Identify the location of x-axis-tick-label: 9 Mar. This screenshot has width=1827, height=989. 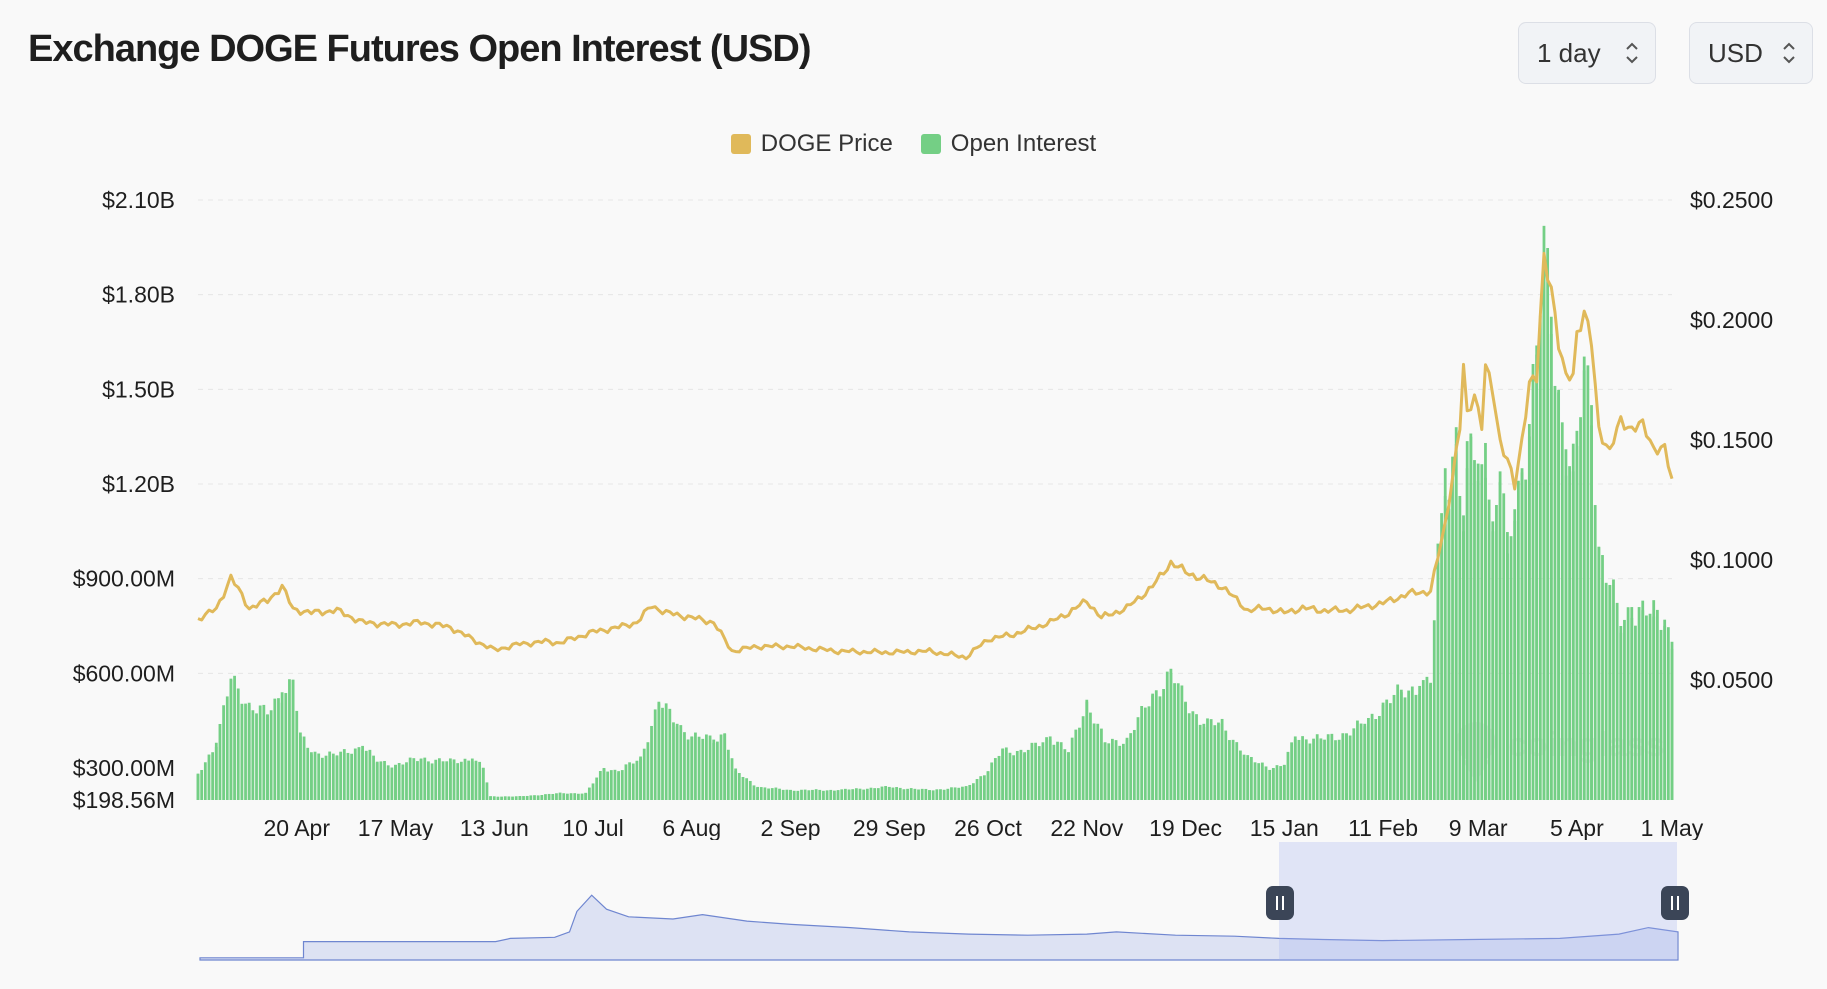
(1478, 827).